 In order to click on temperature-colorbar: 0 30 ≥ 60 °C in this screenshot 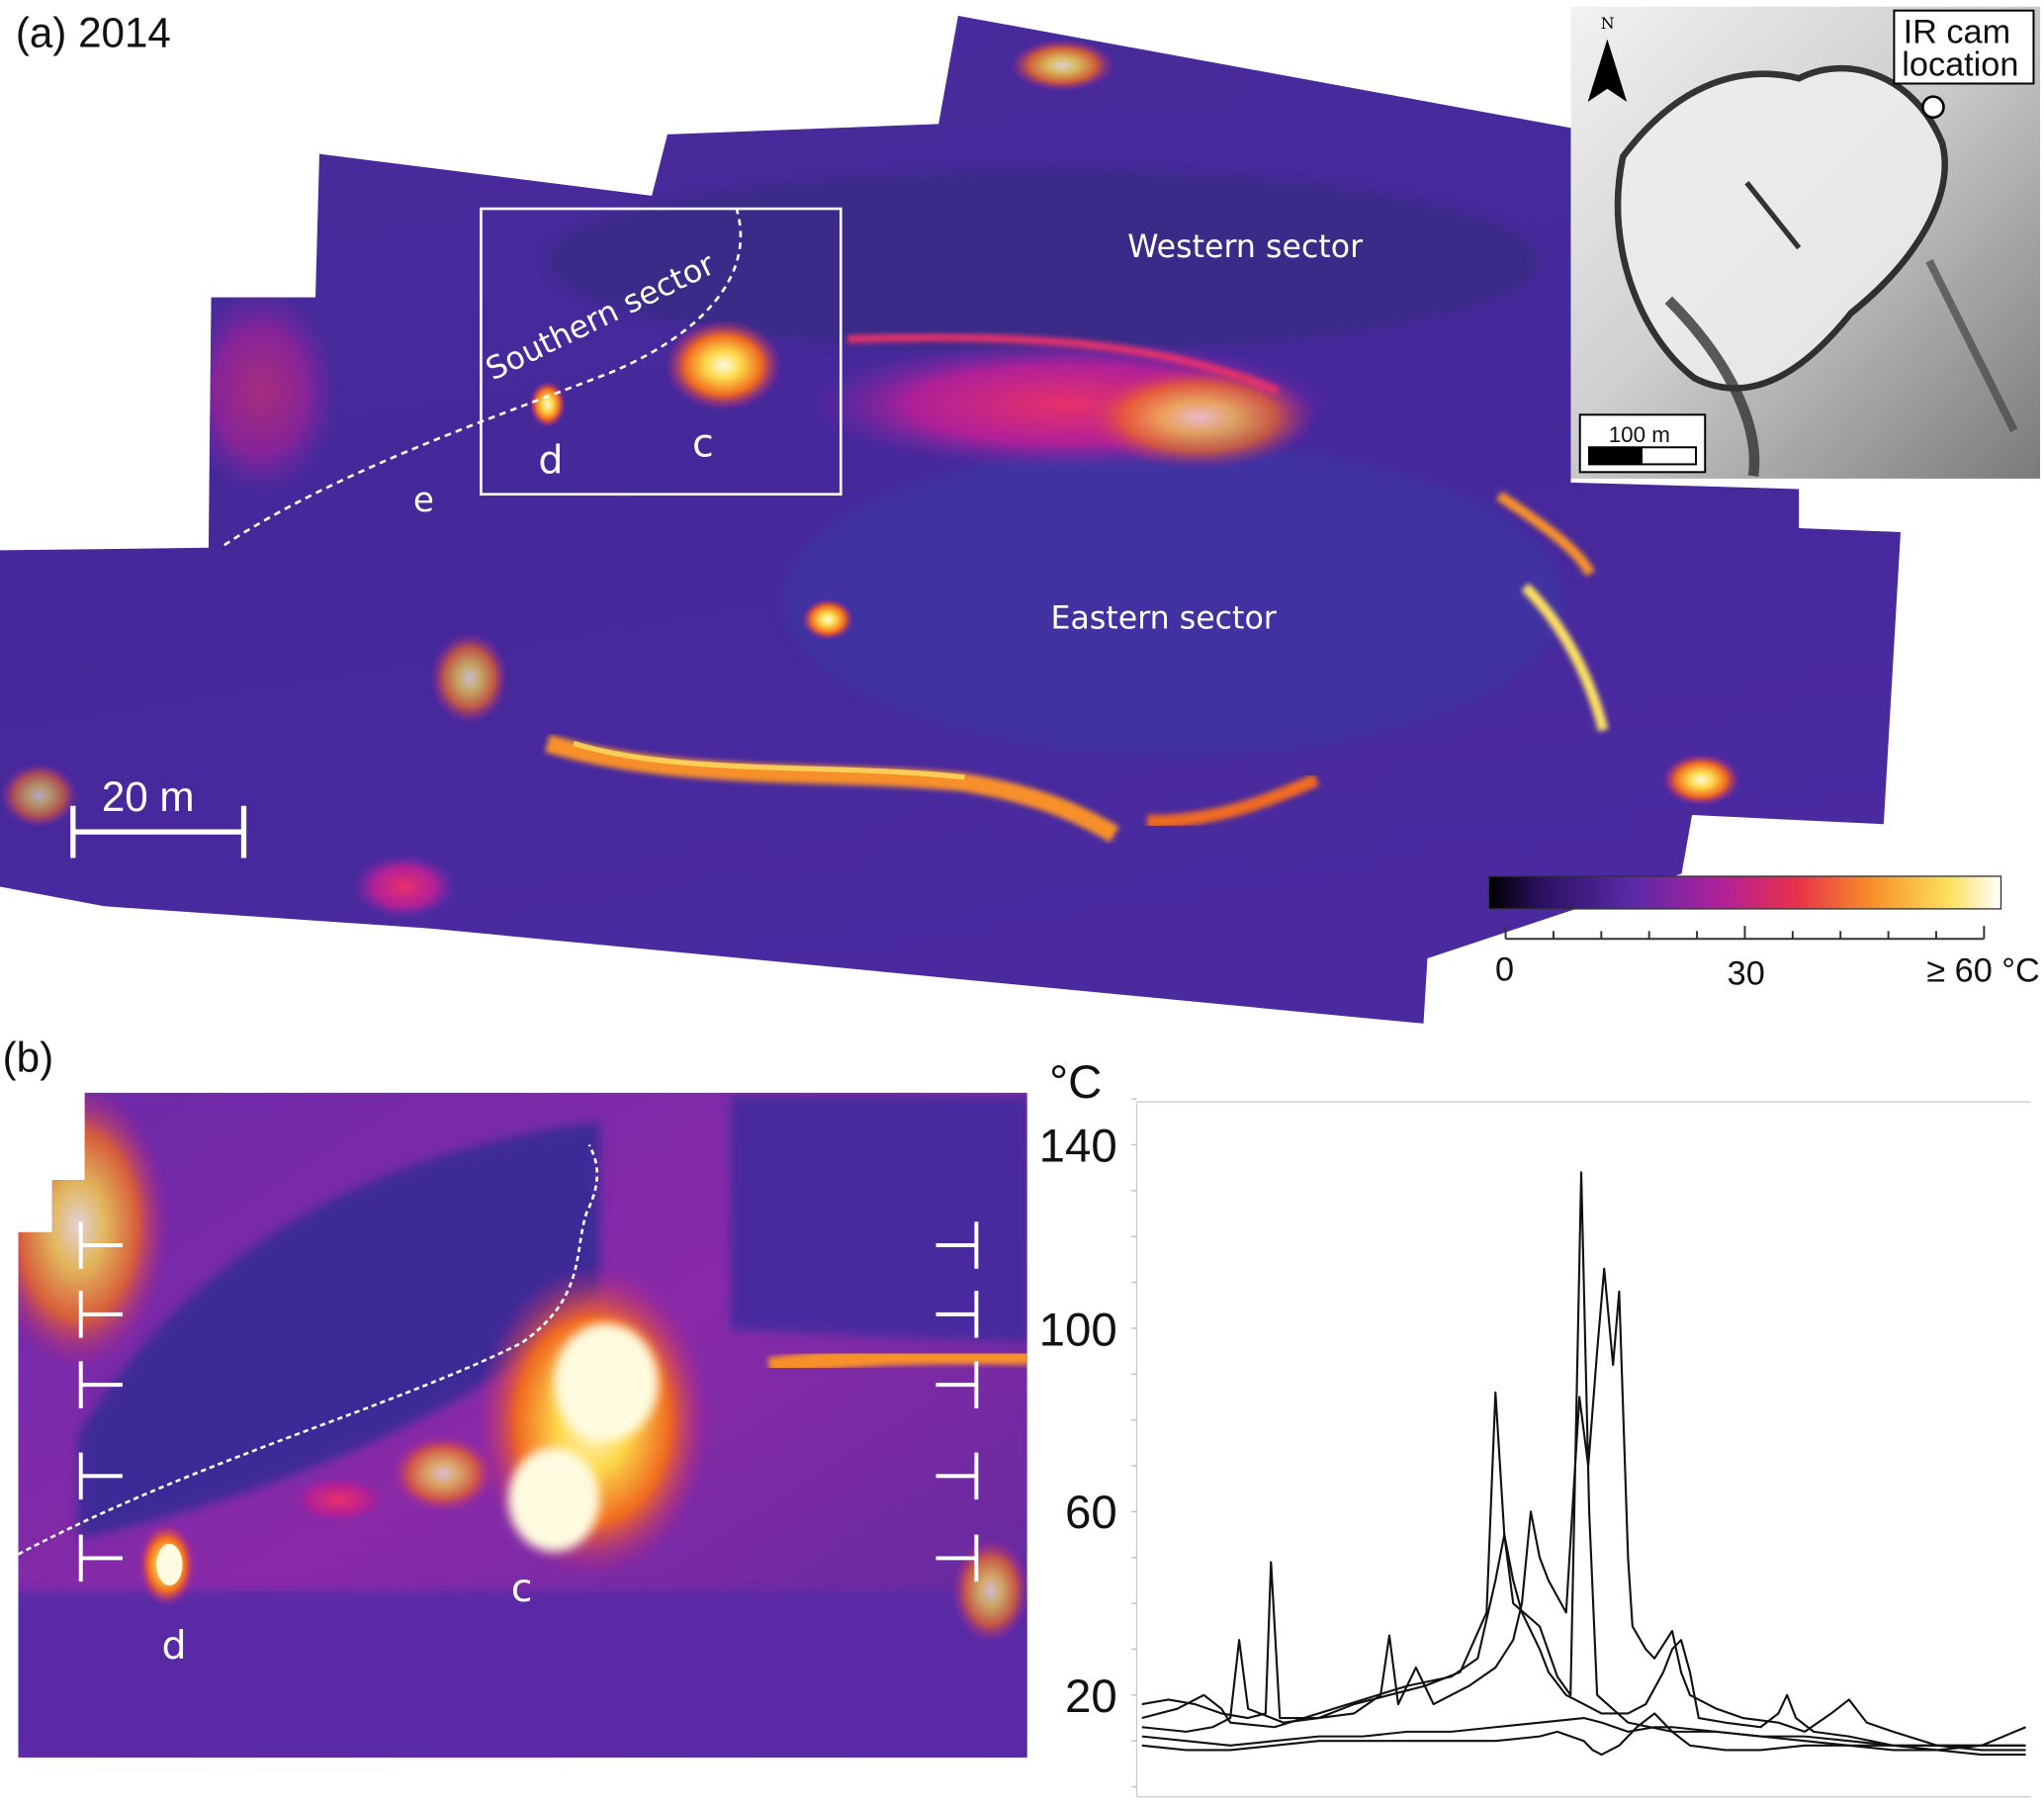, I will do `click(1763, 933)`.